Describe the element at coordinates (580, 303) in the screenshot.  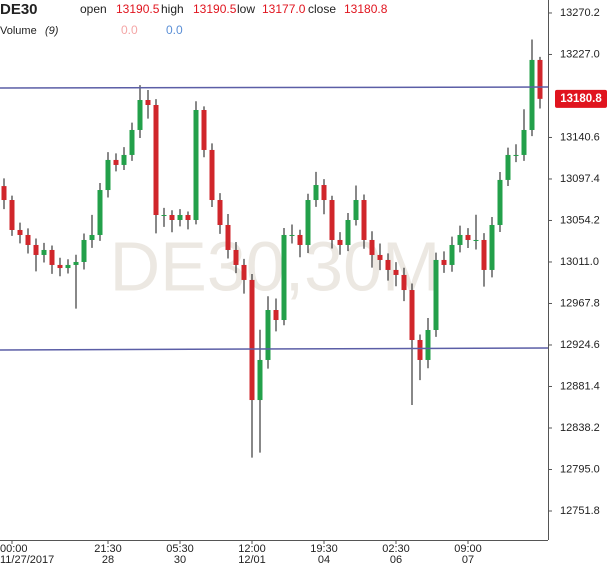
I see `y-tick-label: 12967.8` at that location.